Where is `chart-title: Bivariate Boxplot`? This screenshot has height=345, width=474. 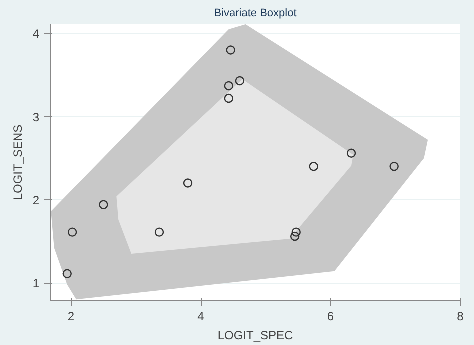 chart-title: Bivariate Boxplot is located at coordinates (255, 14).